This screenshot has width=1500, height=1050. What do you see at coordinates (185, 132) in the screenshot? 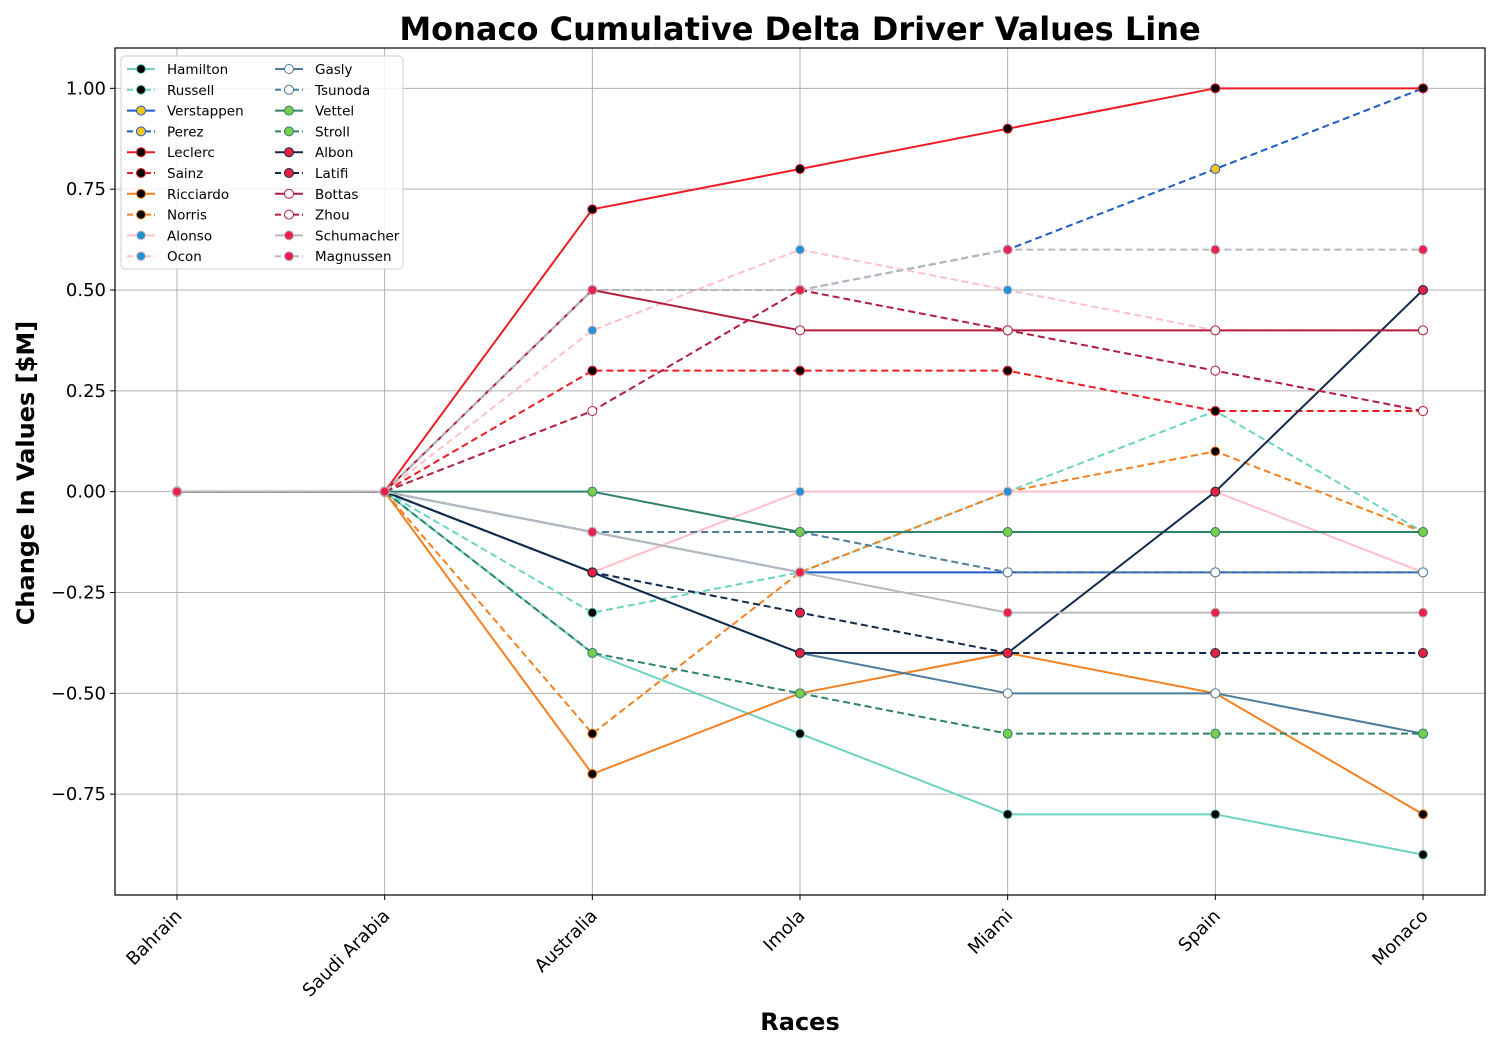
I see `legend-label: Perez` at bounding box center [185, 132].